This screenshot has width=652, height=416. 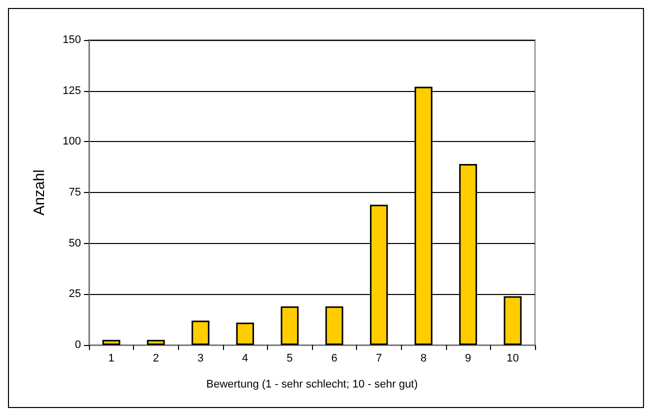 What do you see at coordinates (39, 193) in the screenshot?
I see `y-axis-title: Anzahl` at bounding box center [39, 193].